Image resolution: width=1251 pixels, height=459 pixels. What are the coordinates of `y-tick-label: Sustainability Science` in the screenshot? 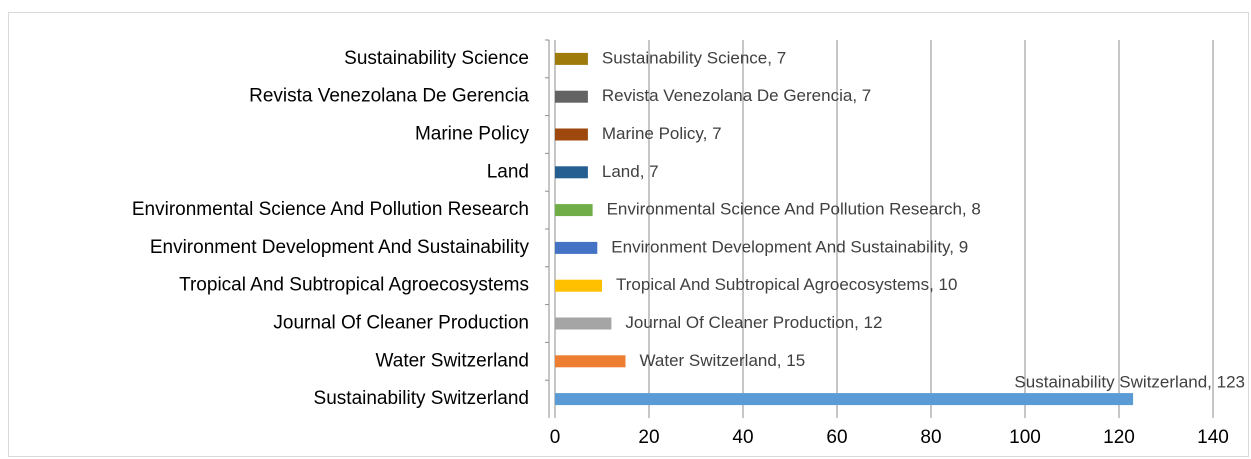 It's located at (436, 58).